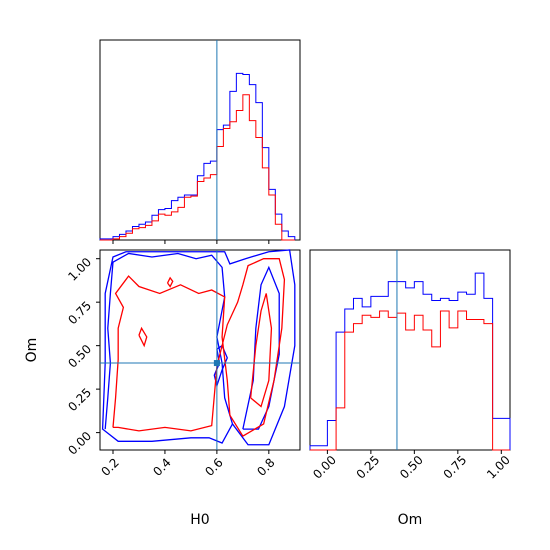  I want to click on hist-Om-xtick-label: 0.00, so click(324, 467).